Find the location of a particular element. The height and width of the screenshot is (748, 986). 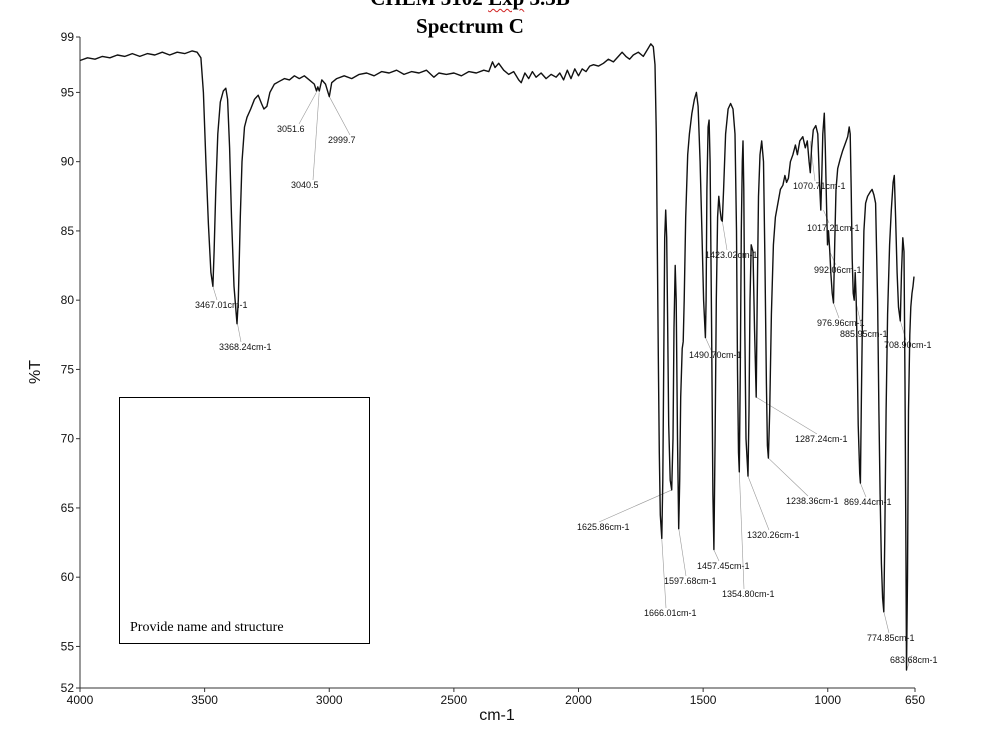

peak-label: 1017.21cm-1 is located at coordinates (833, 228).